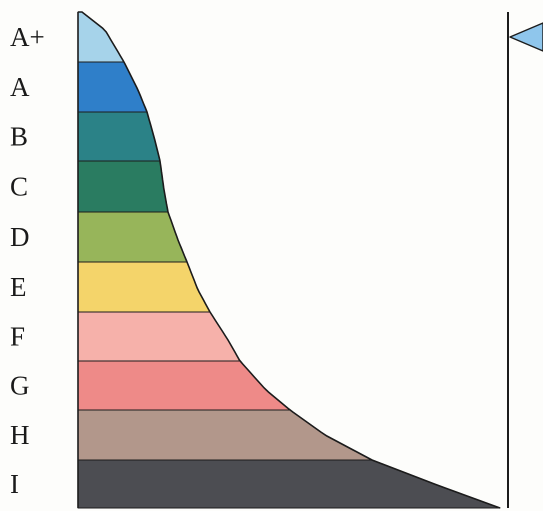 The image size is (543, 511). Describe the element at coordinates (159, 336) in the screenshot. I see `grade-band-f` at that location.